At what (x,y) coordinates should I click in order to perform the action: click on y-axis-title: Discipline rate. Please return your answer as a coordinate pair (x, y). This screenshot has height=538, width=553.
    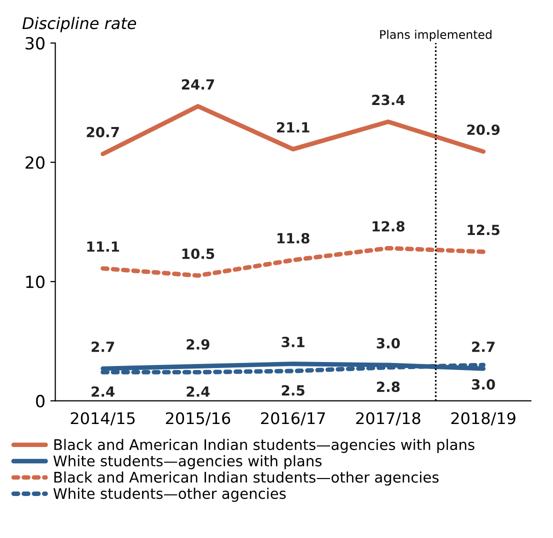
    Looking at the image, I should click on (79, 24).